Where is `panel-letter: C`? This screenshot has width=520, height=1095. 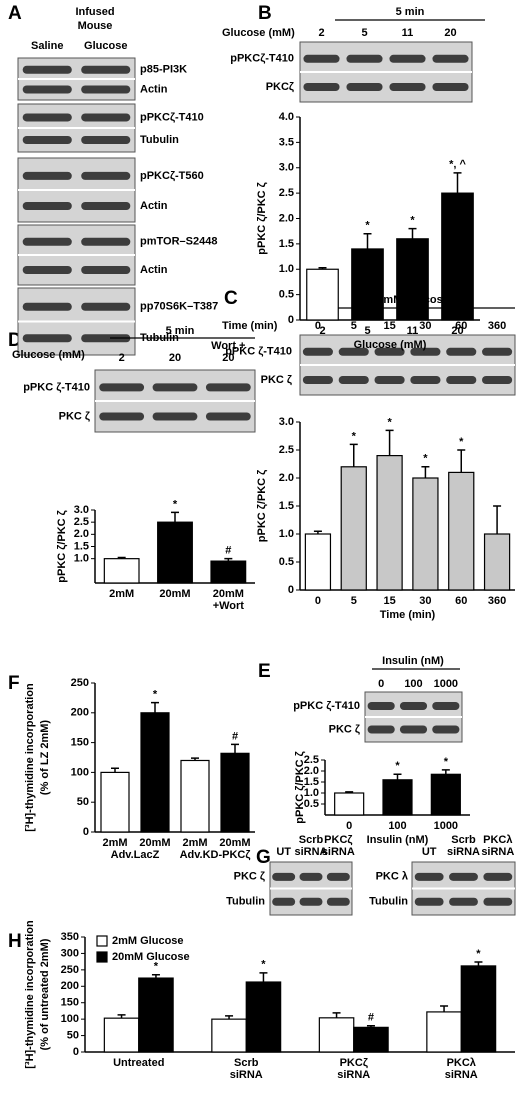 panel-letter: C is located at coordinates (231, 298).